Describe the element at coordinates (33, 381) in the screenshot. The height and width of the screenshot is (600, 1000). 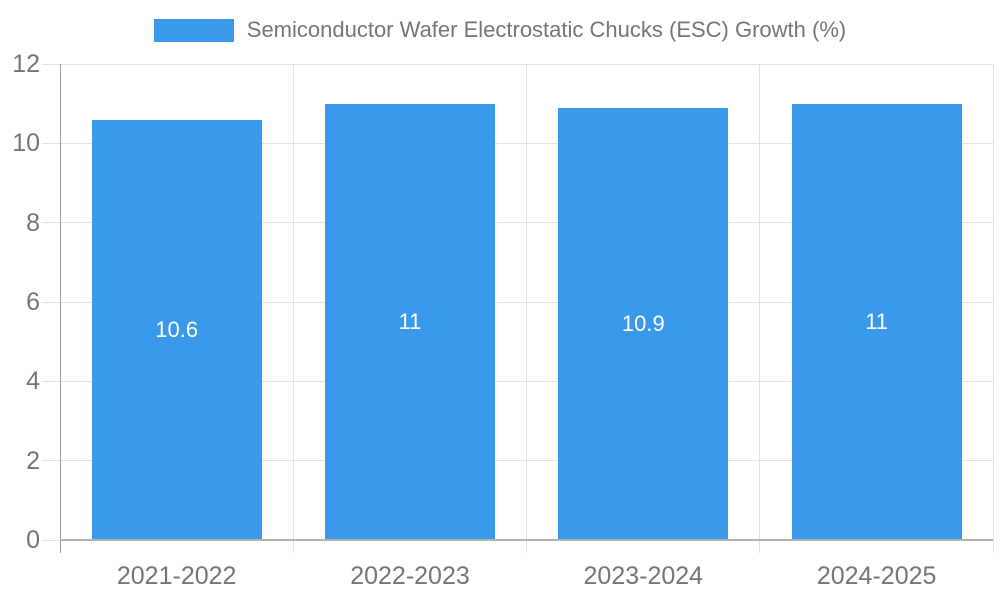
I see `y-tick-label: 4` at that location.